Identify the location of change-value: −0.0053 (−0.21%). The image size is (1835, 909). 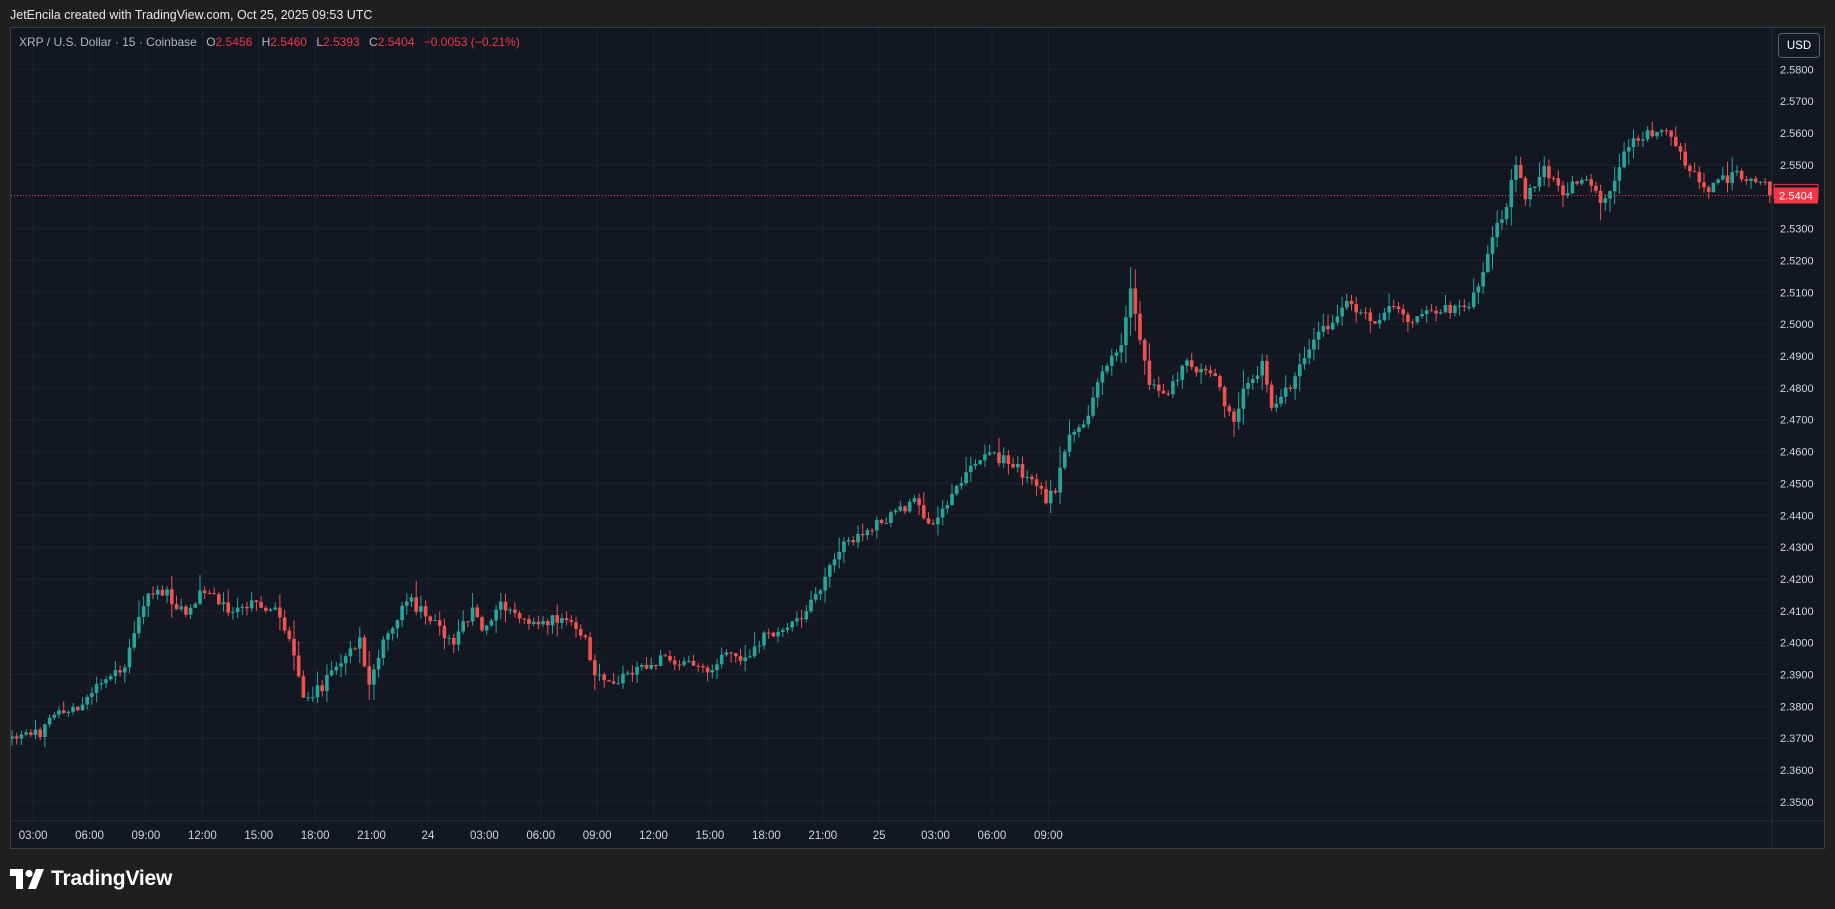
(471, 42).